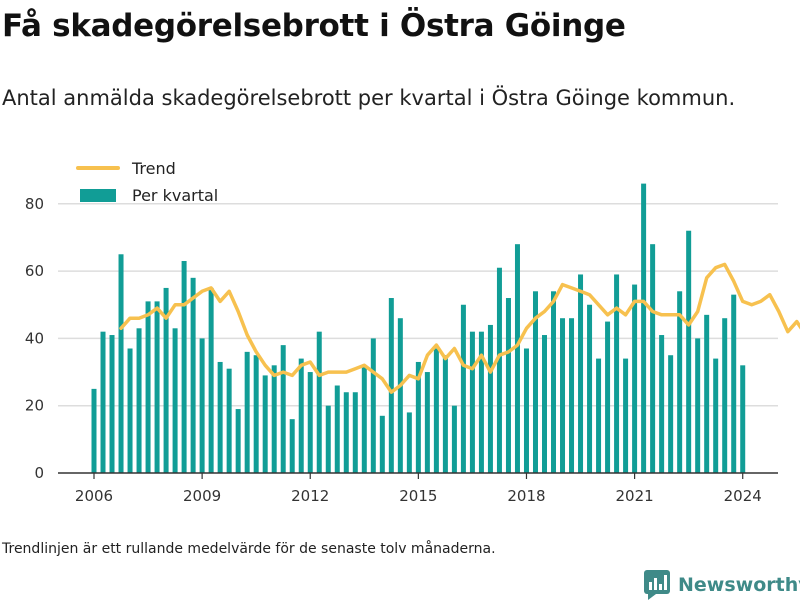  What do you see at coordinates (418, 496) in the screenshot?
I see `x-tick-label: 2015` at bounding box center [418, 496].